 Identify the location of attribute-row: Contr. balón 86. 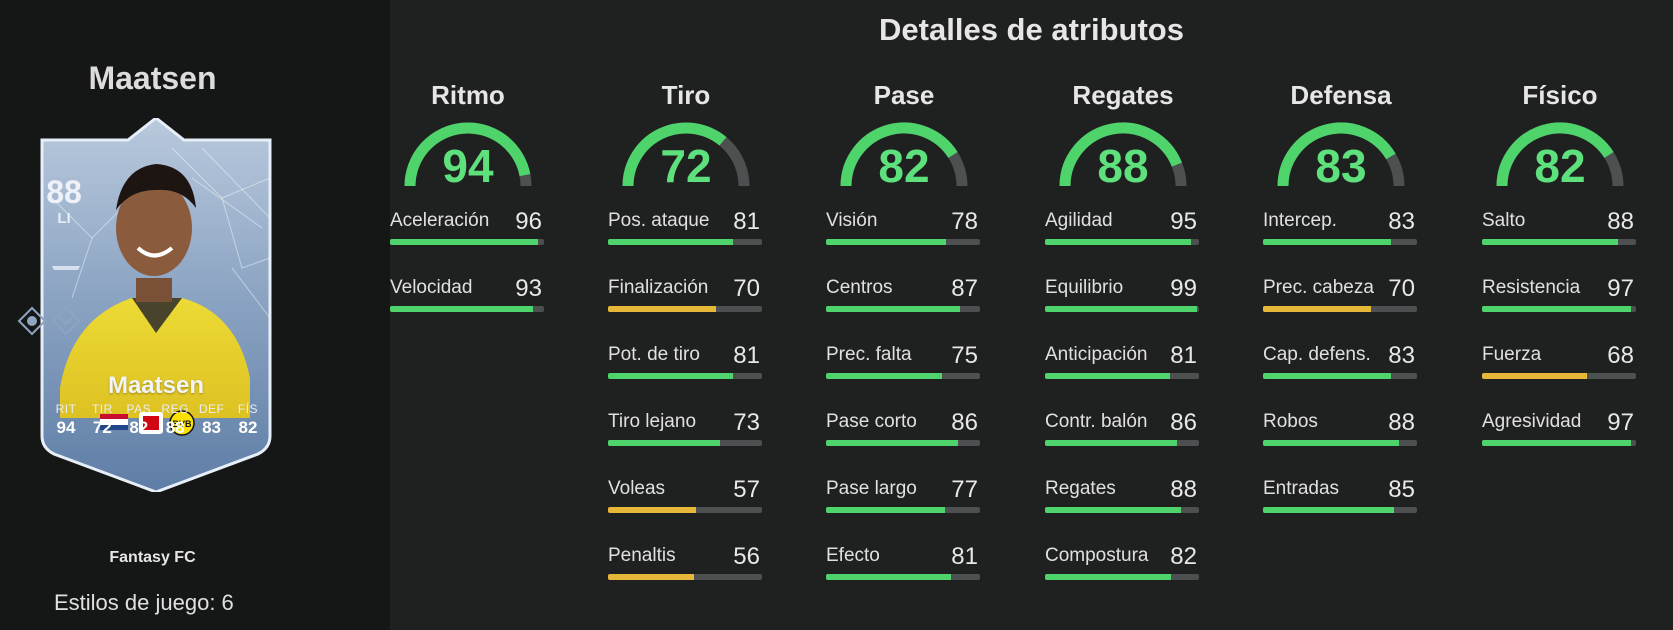
(1123, 442).